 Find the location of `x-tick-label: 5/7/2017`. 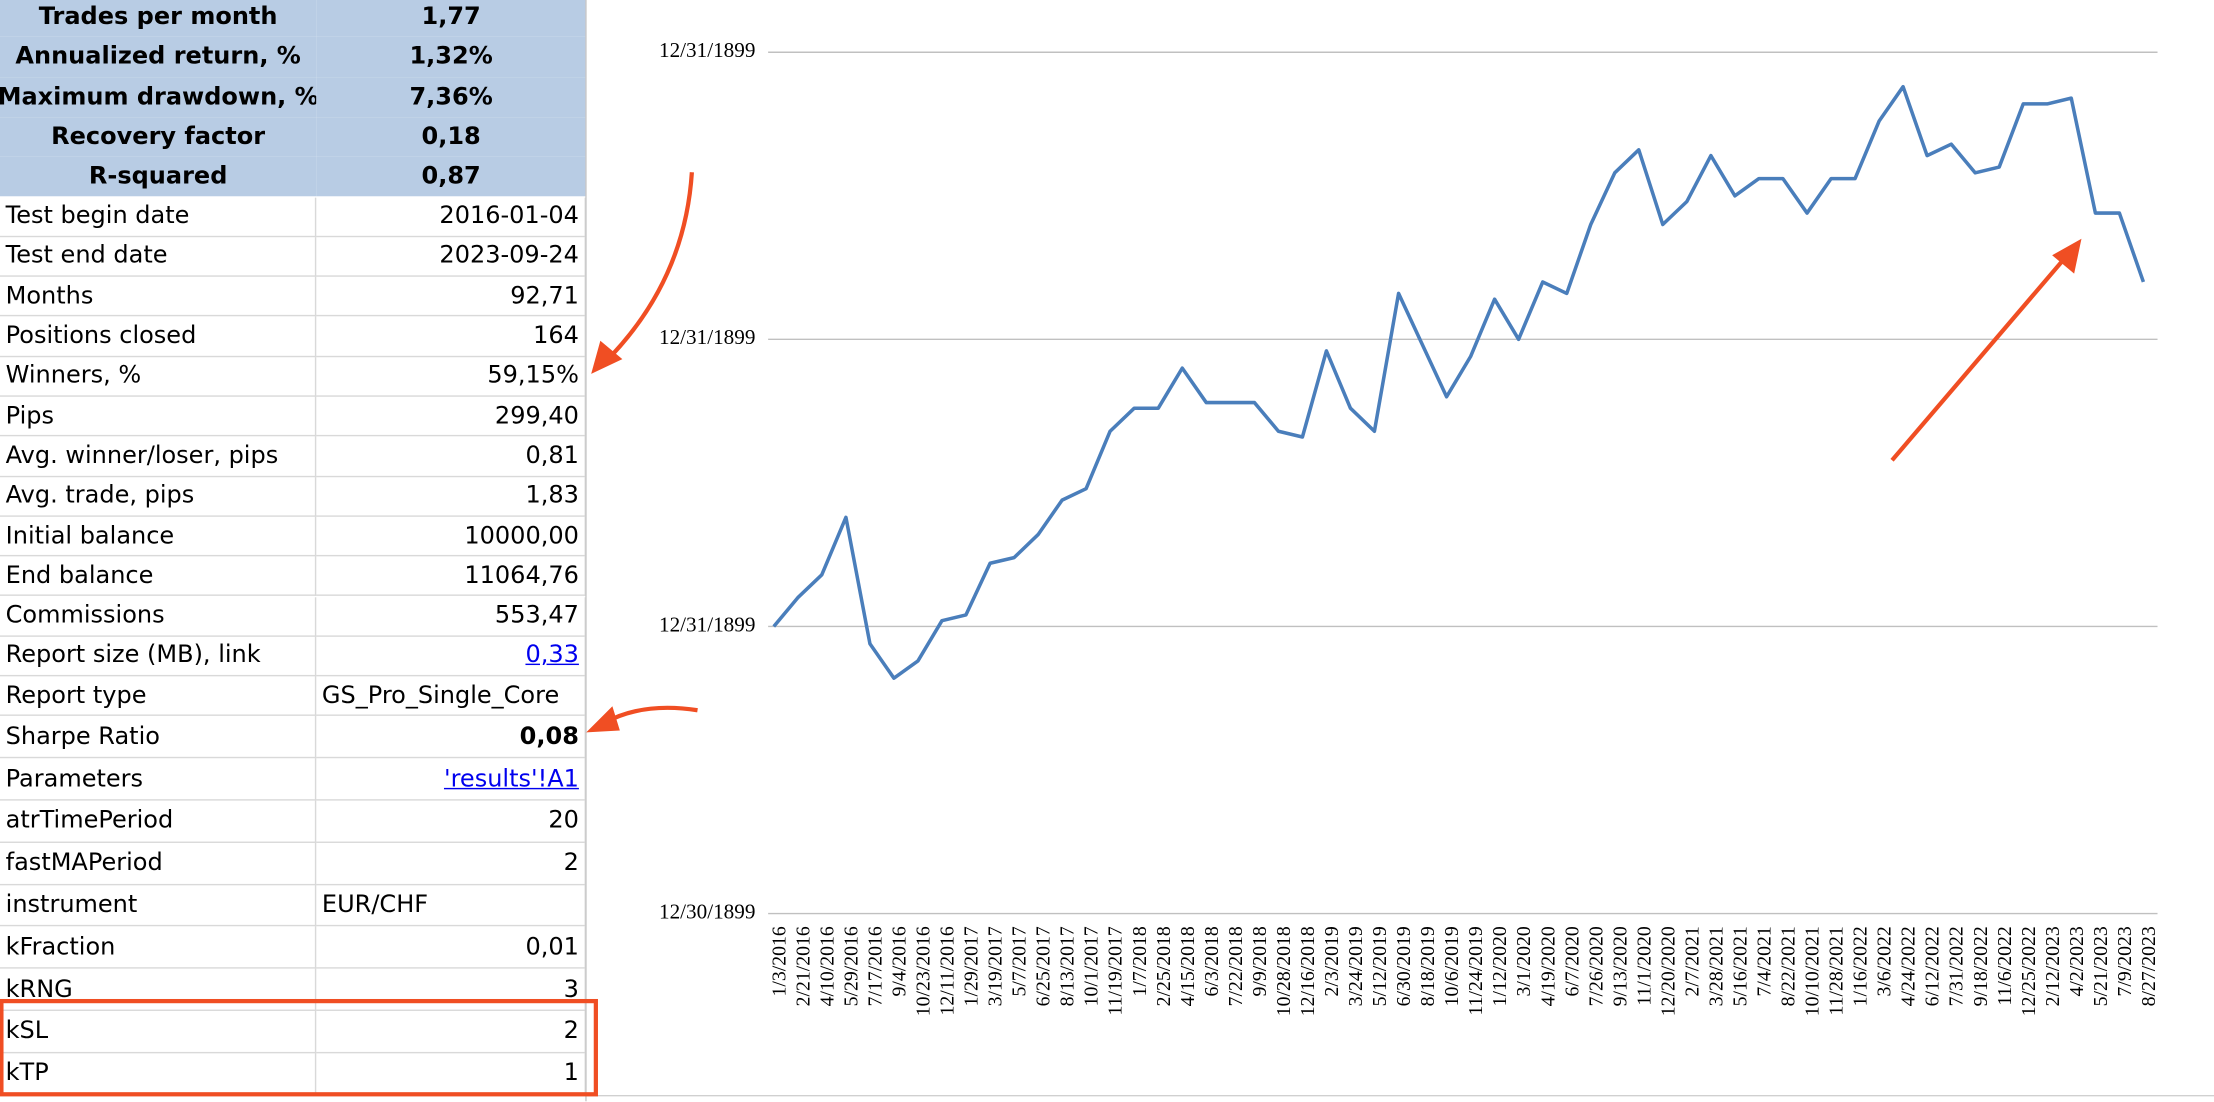

x-tick-label: 5/7/2017 is located at coordinates (1020, 961).